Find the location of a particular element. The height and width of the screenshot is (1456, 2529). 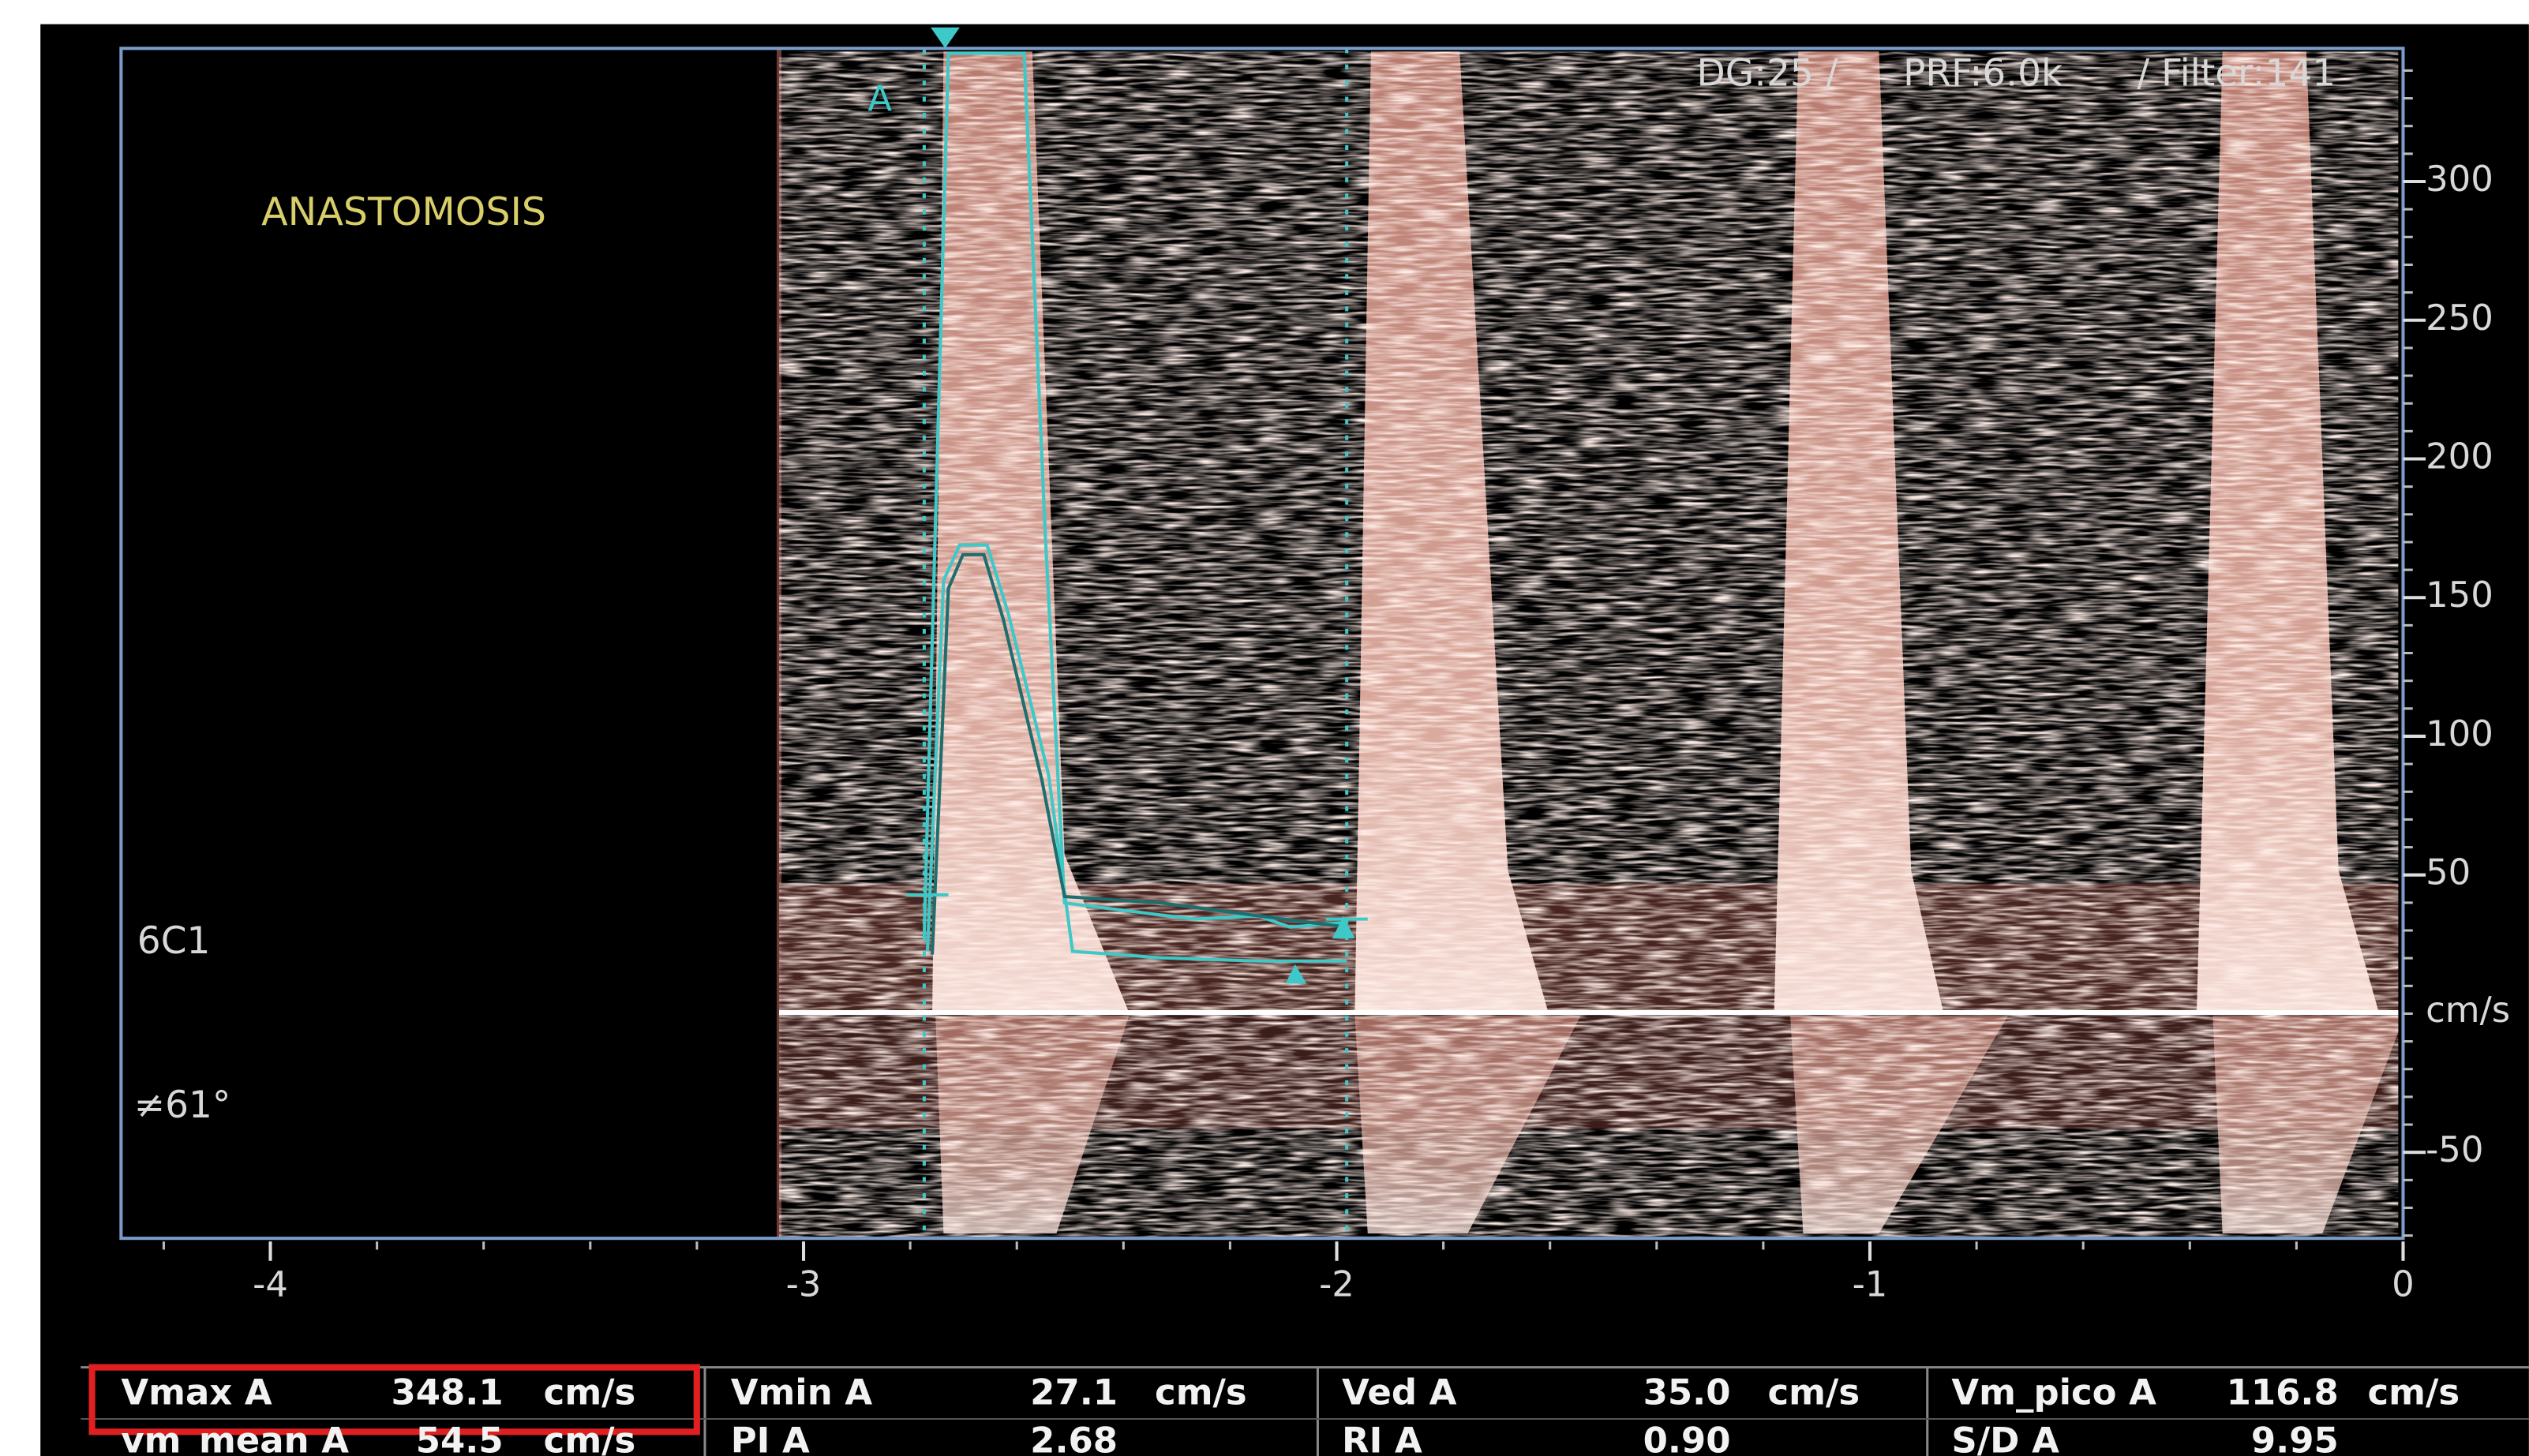

measure-value: 9.95 is located at coordinates (2295, 1438).